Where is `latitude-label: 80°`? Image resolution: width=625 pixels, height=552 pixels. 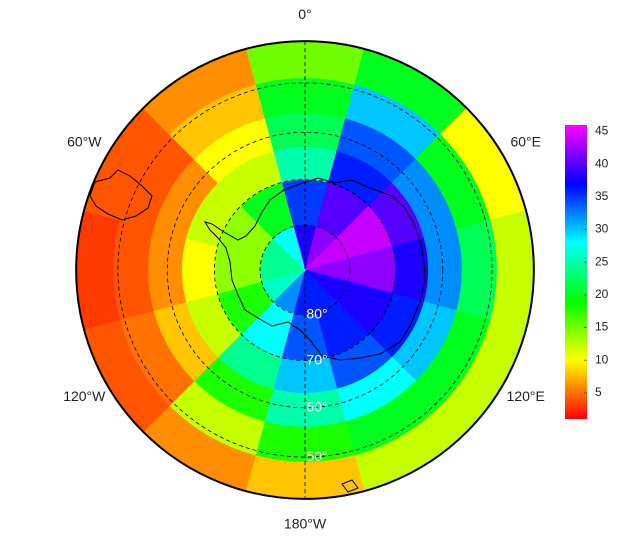
latitude-label: 80° is located at coordinates (316, 314).